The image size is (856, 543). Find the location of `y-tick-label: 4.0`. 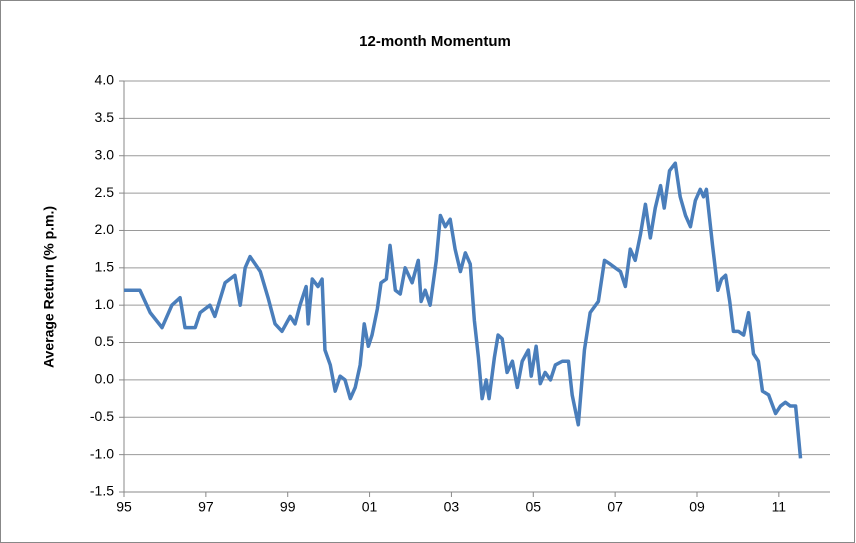

y-tick-label: 4.0 is located at coordinates (105, 80).